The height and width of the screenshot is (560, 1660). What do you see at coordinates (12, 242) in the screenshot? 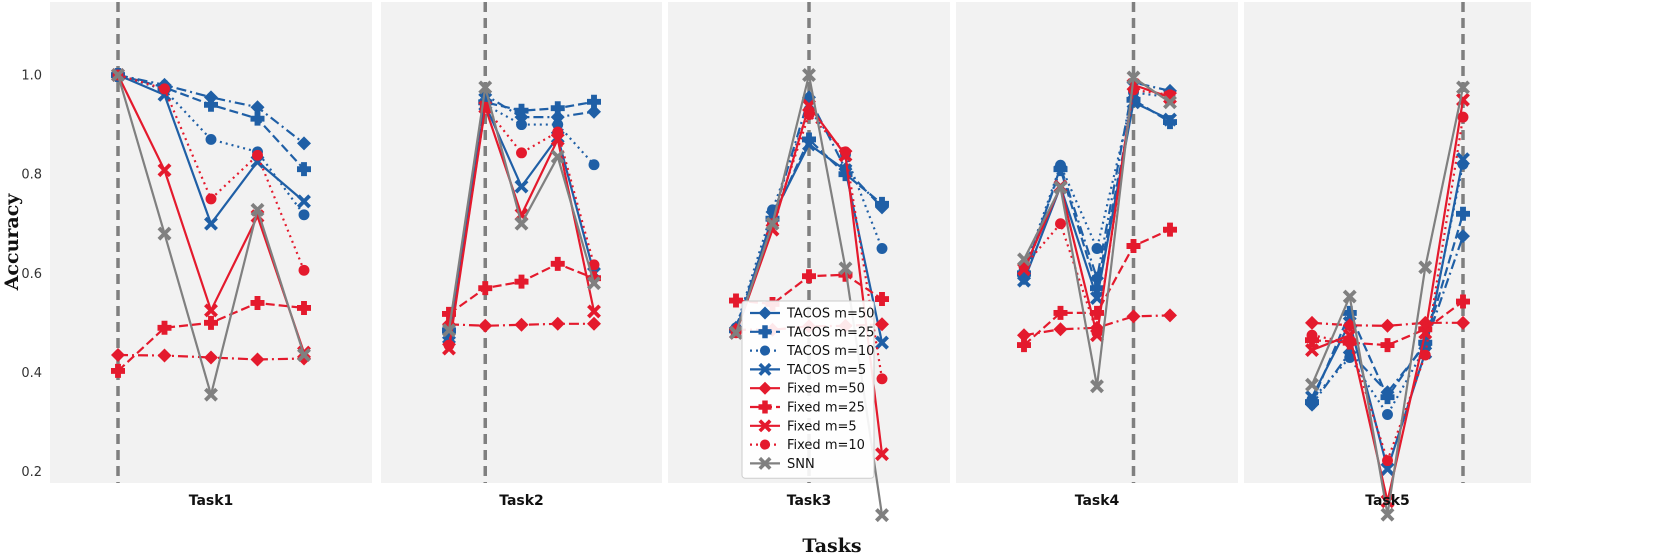
I see `y-axis-title: Accuracy` at bounding box center [12, 242].